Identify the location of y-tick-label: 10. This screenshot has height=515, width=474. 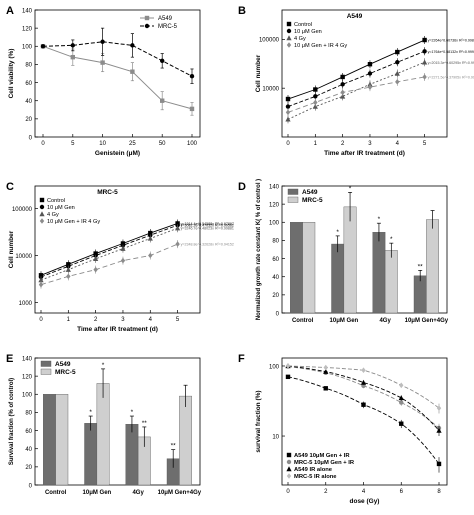
(275, 437).